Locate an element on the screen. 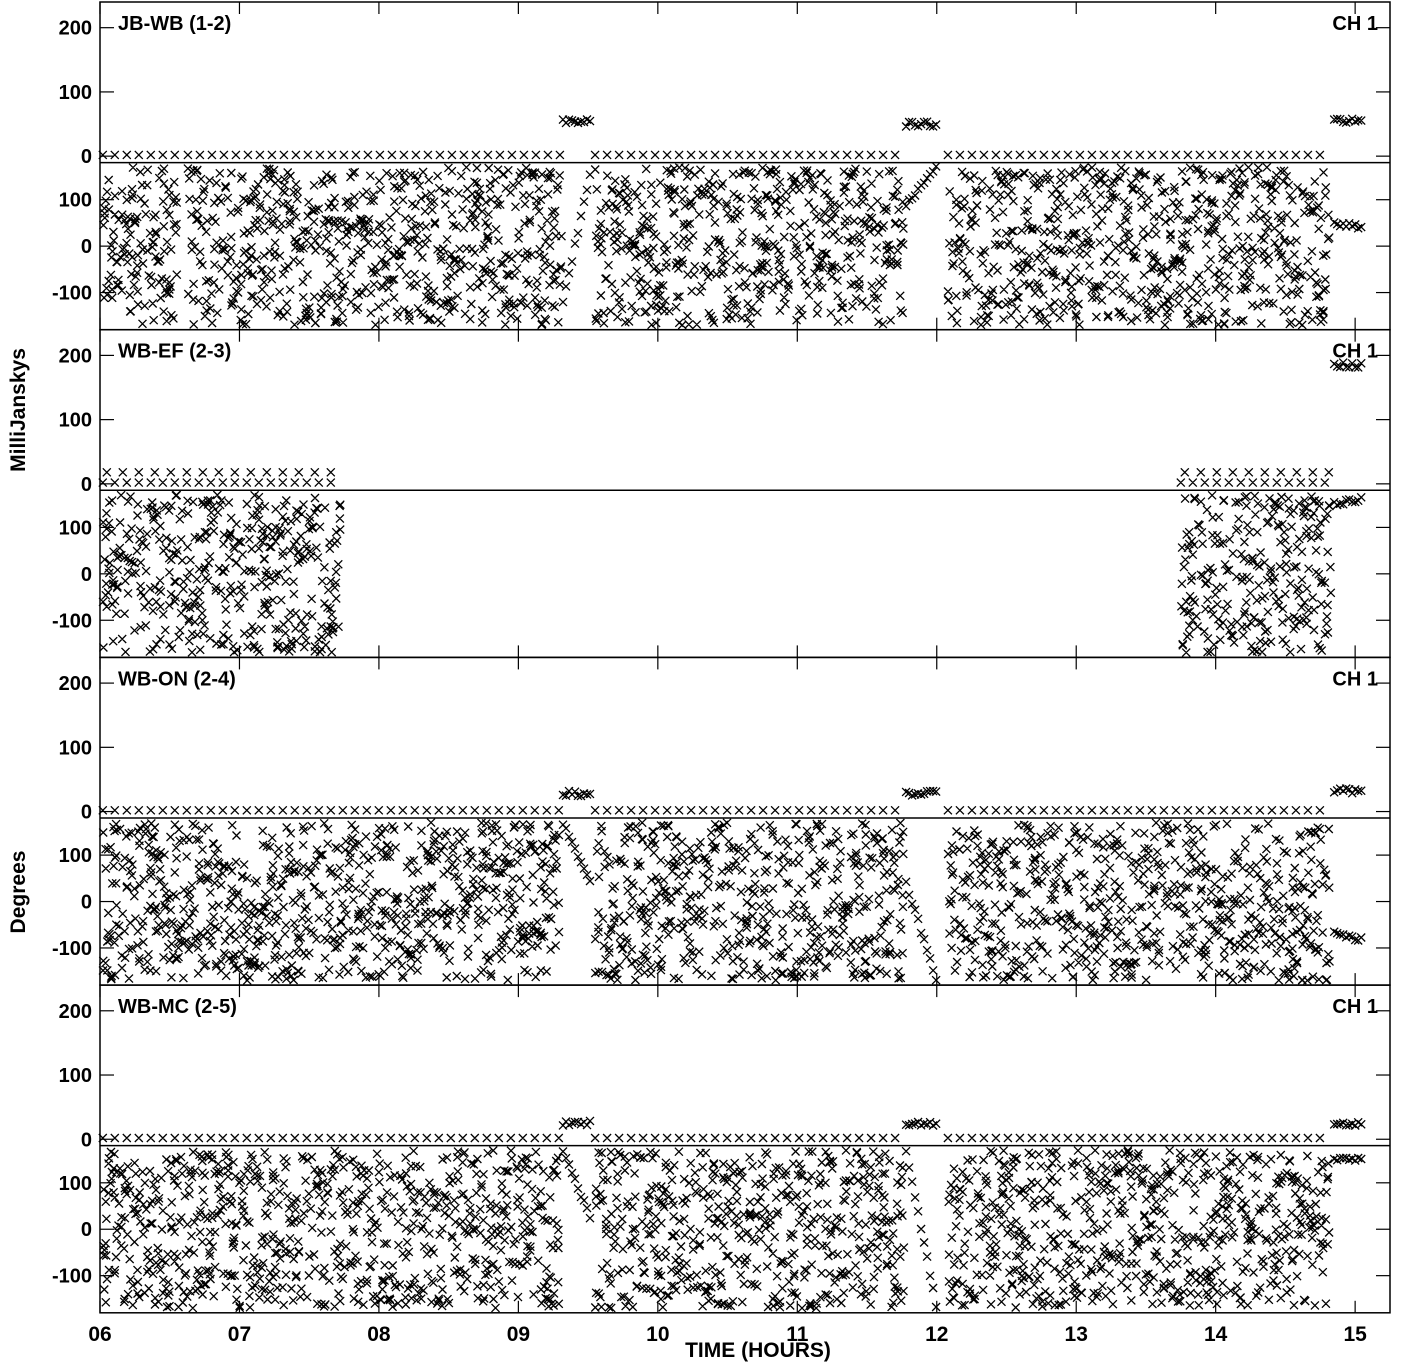  baseline-label: JB-WB (1-2) is located at coordinates (174, 24).